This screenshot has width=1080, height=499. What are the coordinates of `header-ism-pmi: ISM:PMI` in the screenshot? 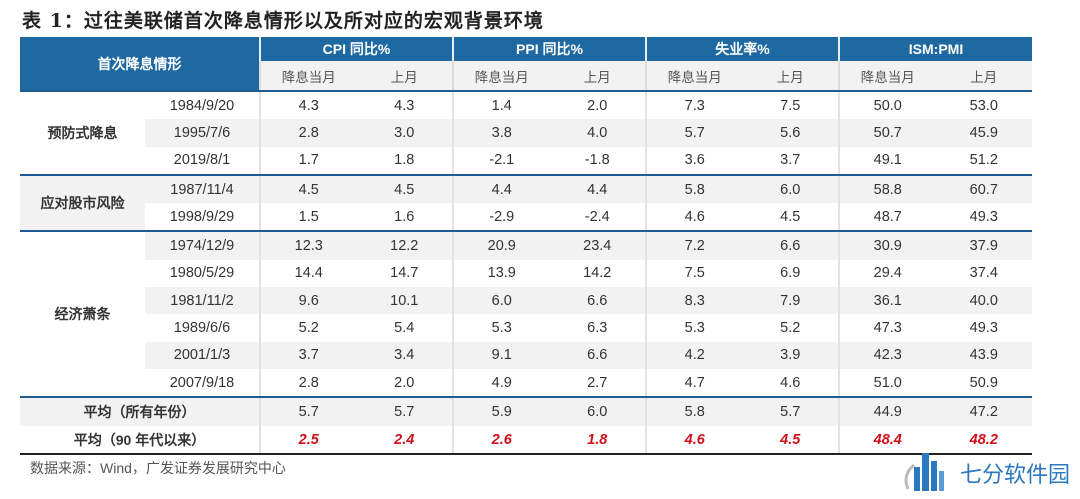 It's located at (935, 49).